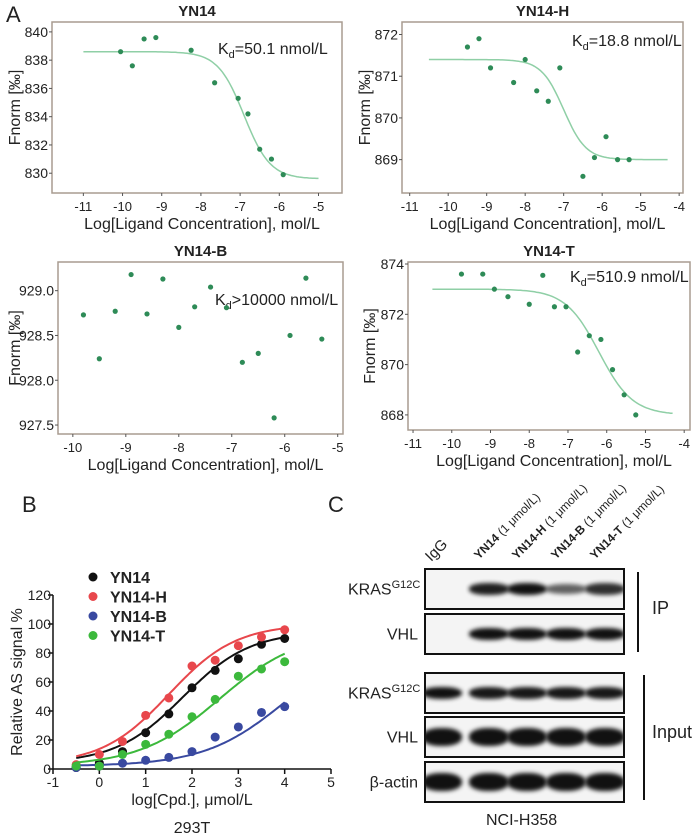 The image size is (700, 837). What do you see at coordinates (629, 279) in the screenshot?
I see `kd-annotation: Kd=510.9 nmol/L` at bounding box center [629, 279].